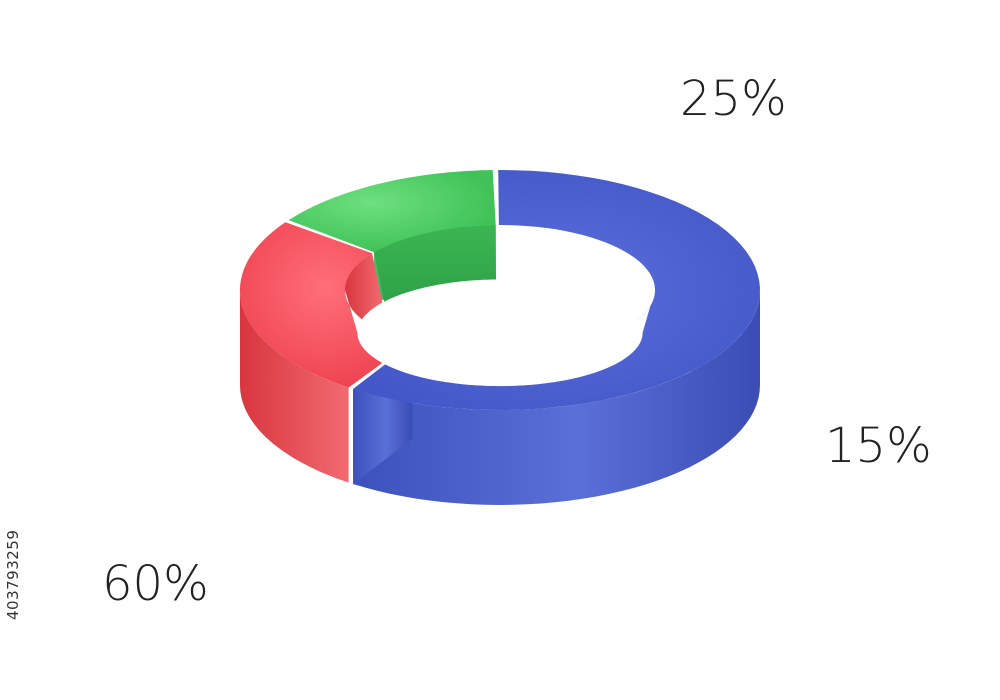  Describe the element at coordinates (294, 386) in the screenshot. I see `slice-red-outer-wall` at that location.